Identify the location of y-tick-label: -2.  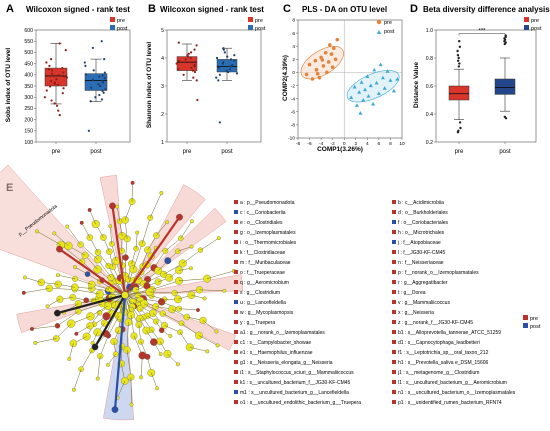
(293, 86).